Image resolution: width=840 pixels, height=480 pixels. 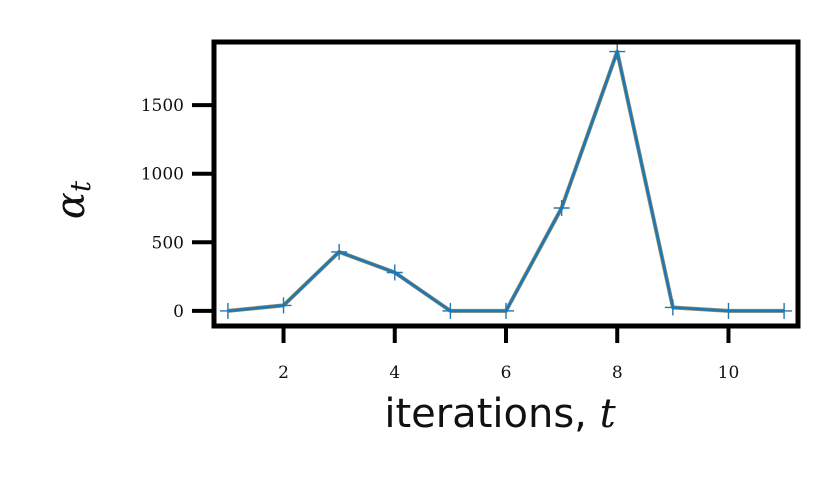 What do you see at coordinates (728, 310) in the screenshot?
I see `data-point-t10` at bounding box center [728, 310].